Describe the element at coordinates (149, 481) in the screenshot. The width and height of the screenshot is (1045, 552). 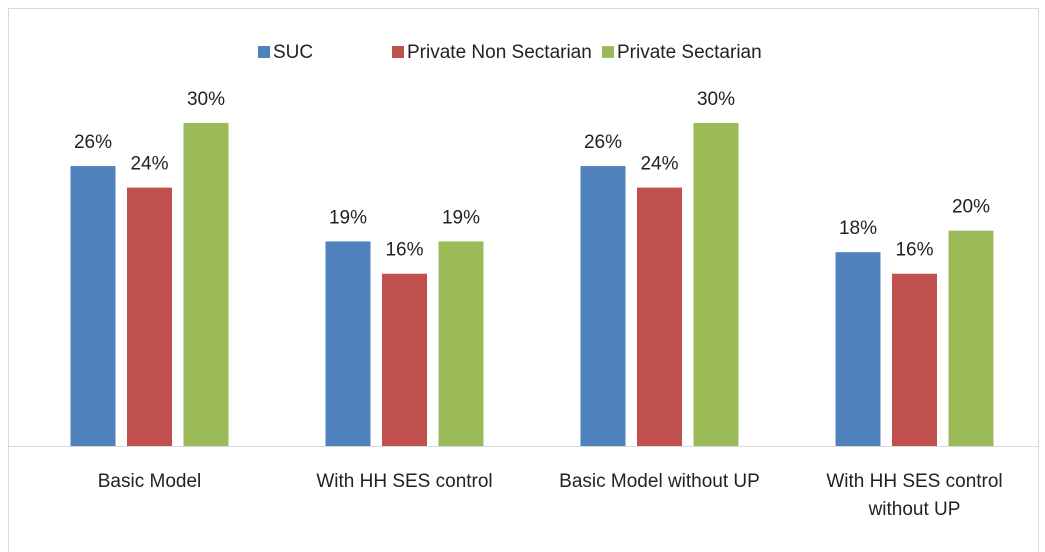
I see `x-tick-label: Basic Model` at that location.